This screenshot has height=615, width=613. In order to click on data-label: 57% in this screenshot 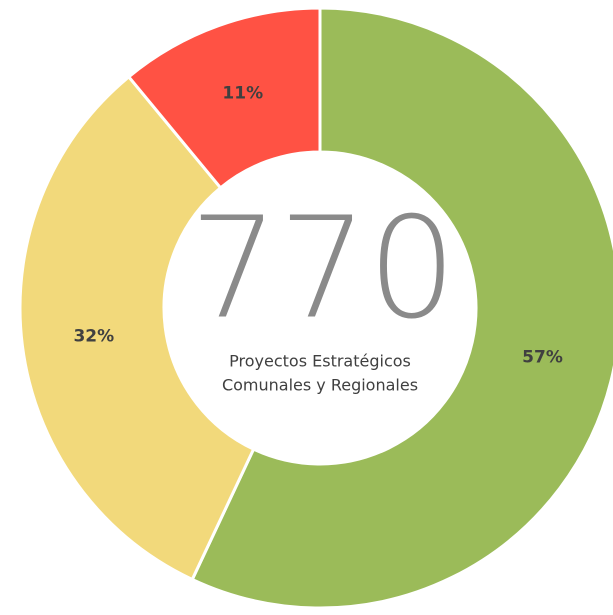, I will do `click(542, 358)`.